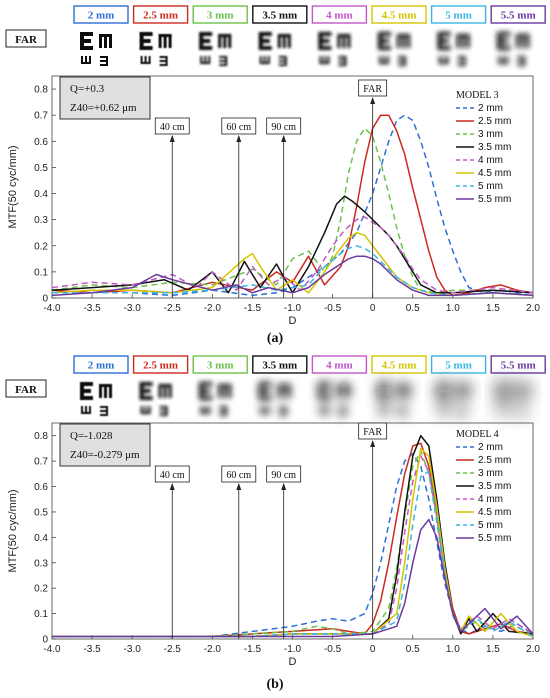 This screenshot has width=550, height=698. What do you see at coordinates (271, 188) in the screenshot?
I see `distance-markers: 40 cm 60 cm 90 cm FAR` at bounding box center [271, 188].